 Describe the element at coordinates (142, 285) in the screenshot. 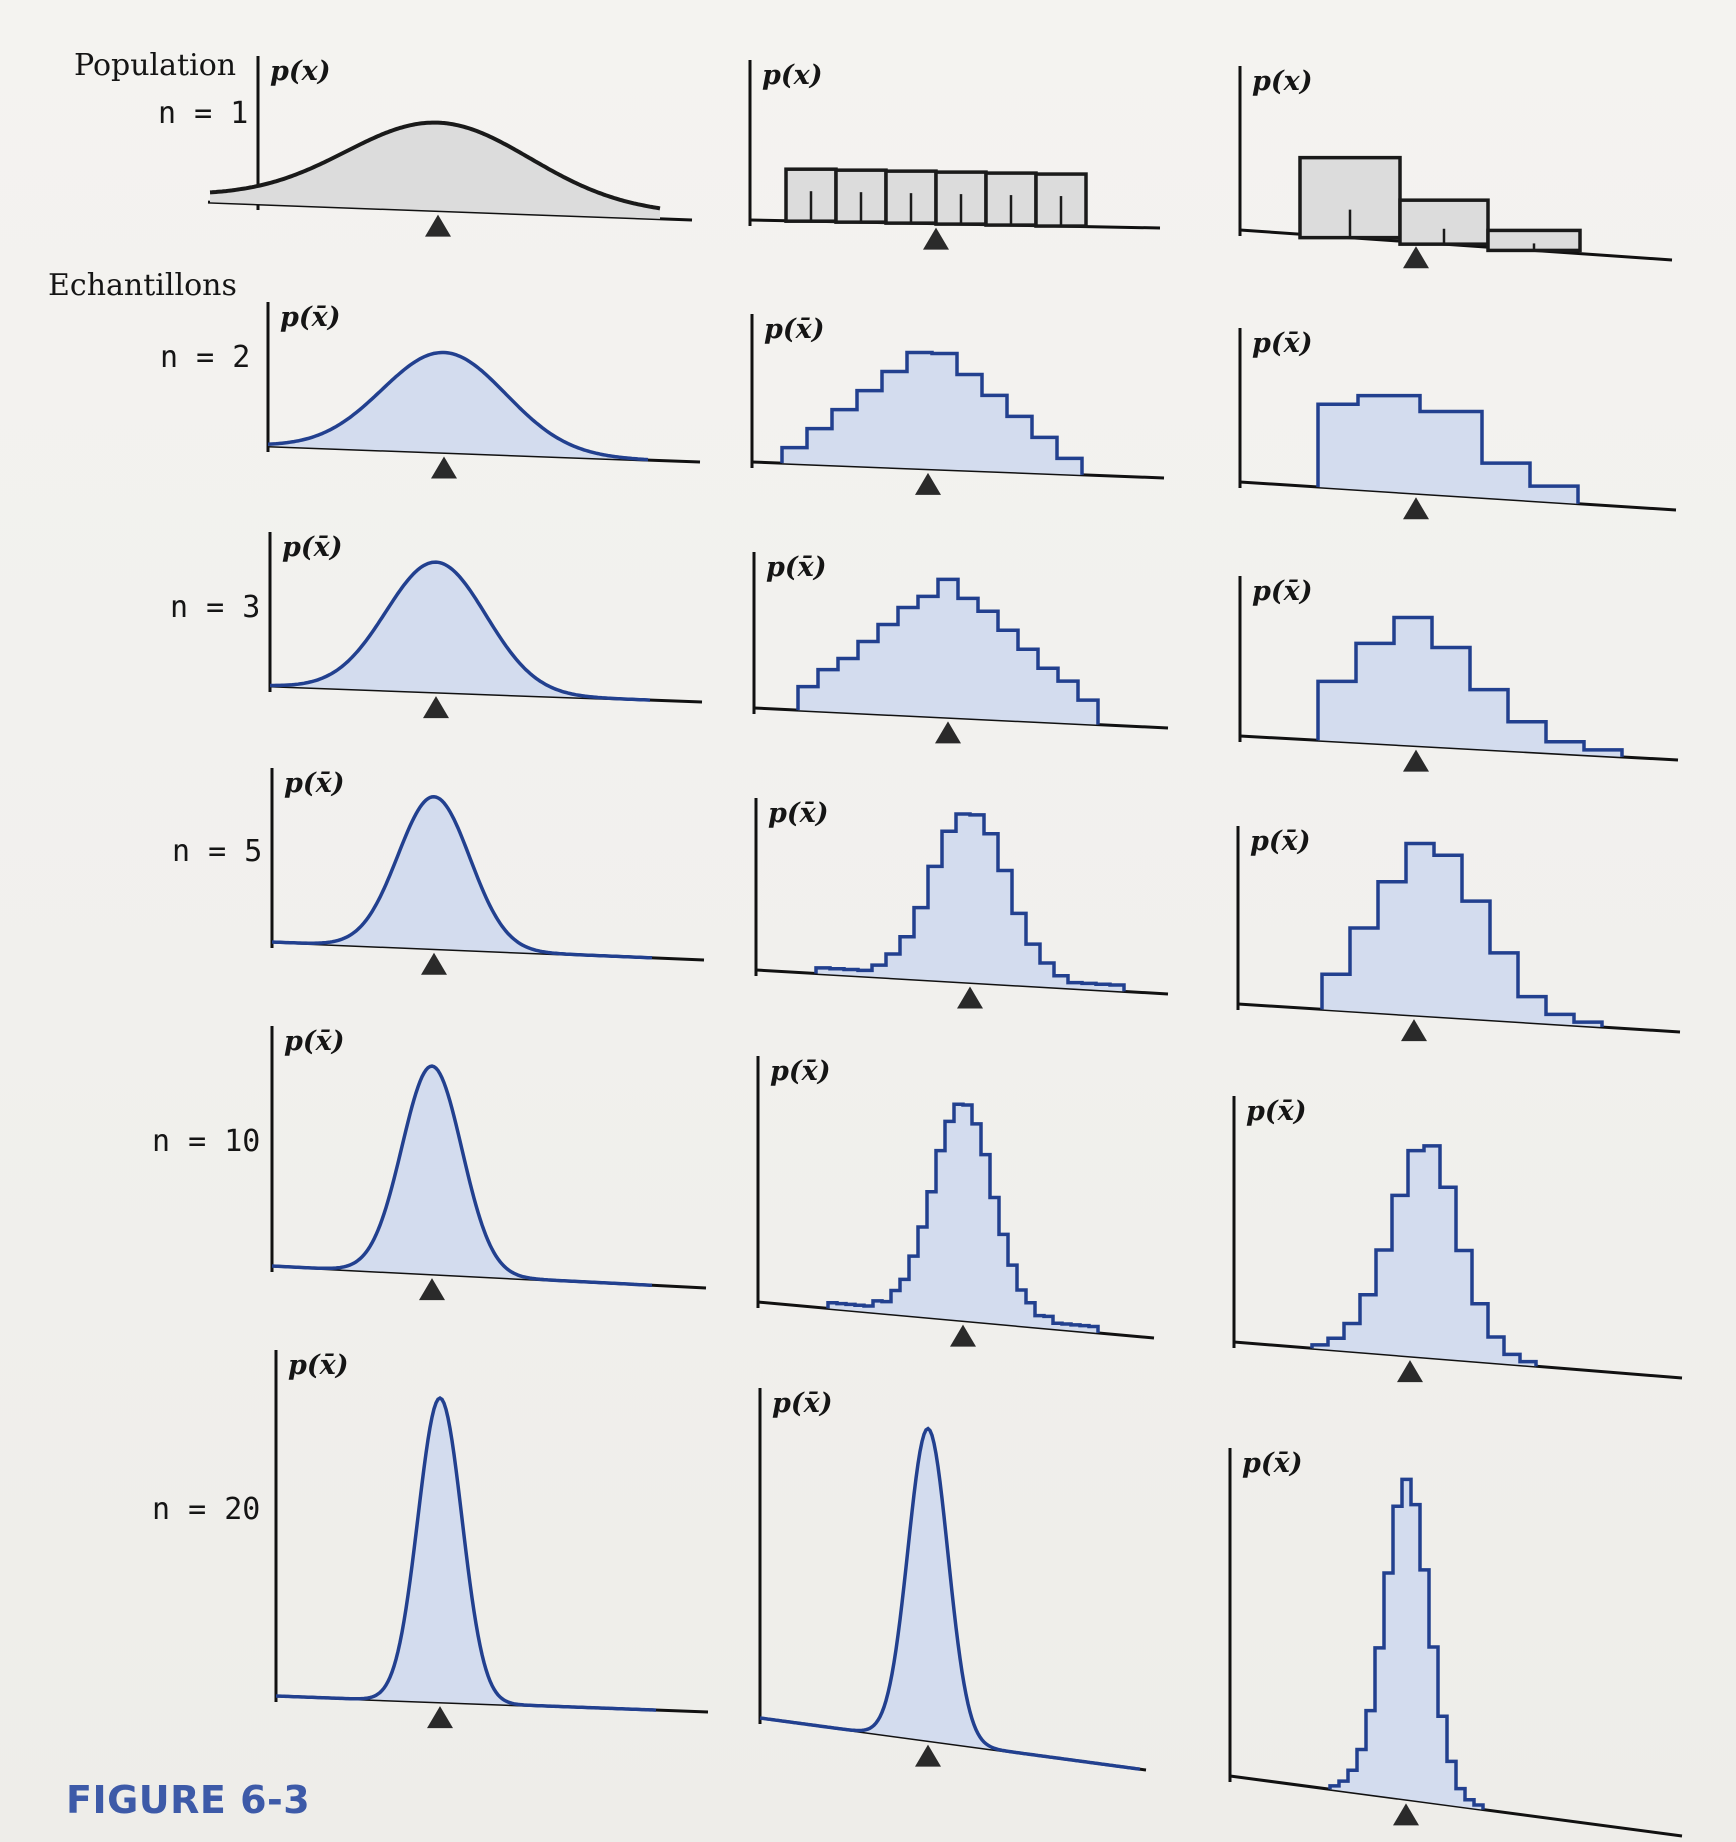

I see `samples-label: Echantillons` at that location.